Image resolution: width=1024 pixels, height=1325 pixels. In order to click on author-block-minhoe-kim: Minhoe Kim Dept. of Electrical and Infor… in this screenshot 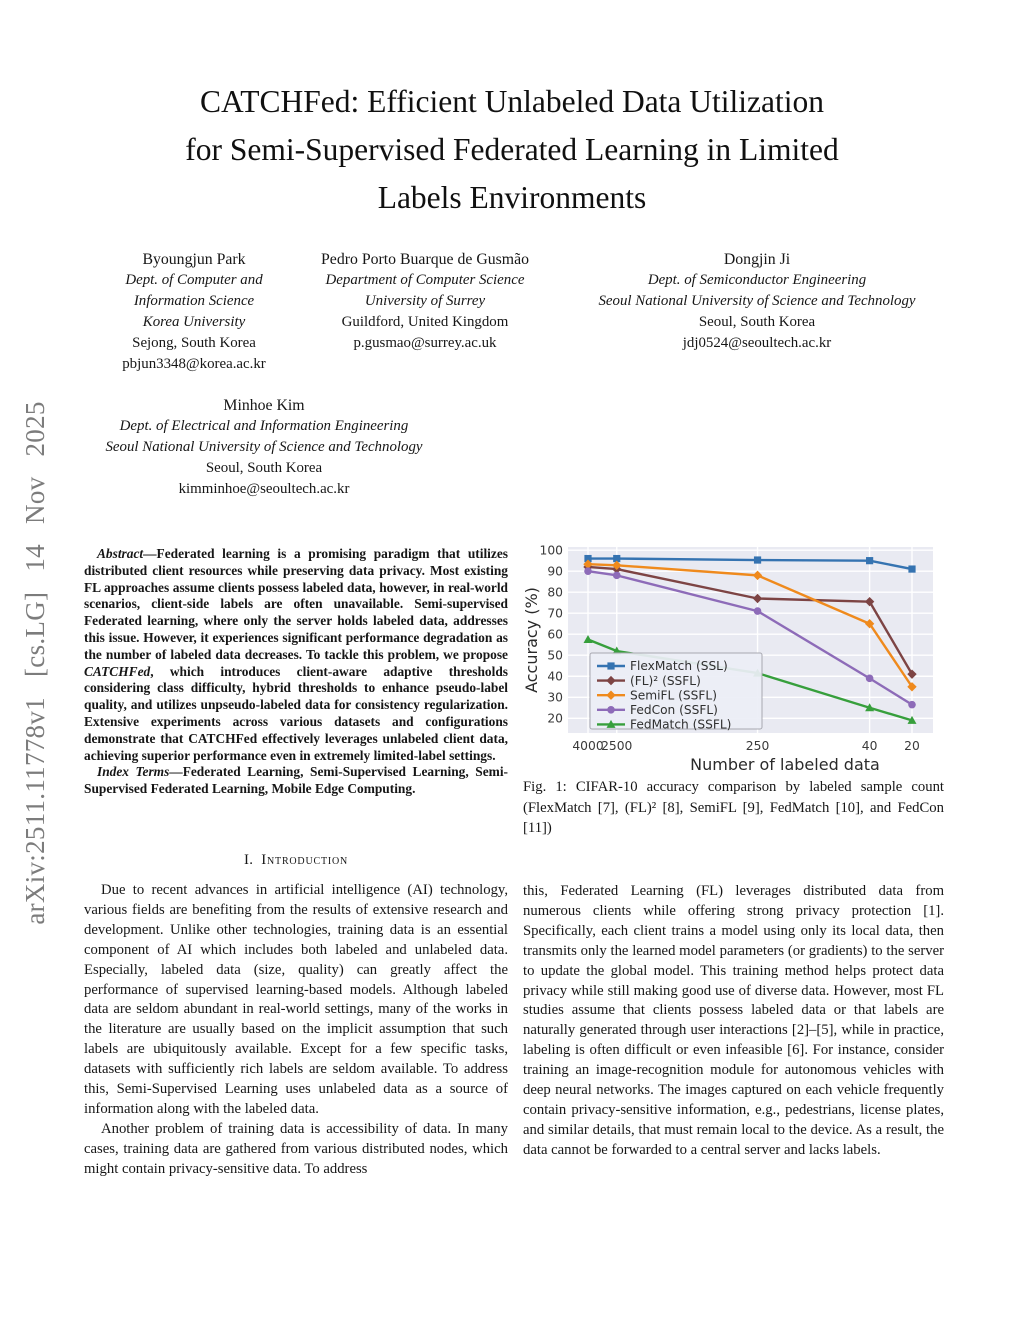, I will do `click(264, 447)`.